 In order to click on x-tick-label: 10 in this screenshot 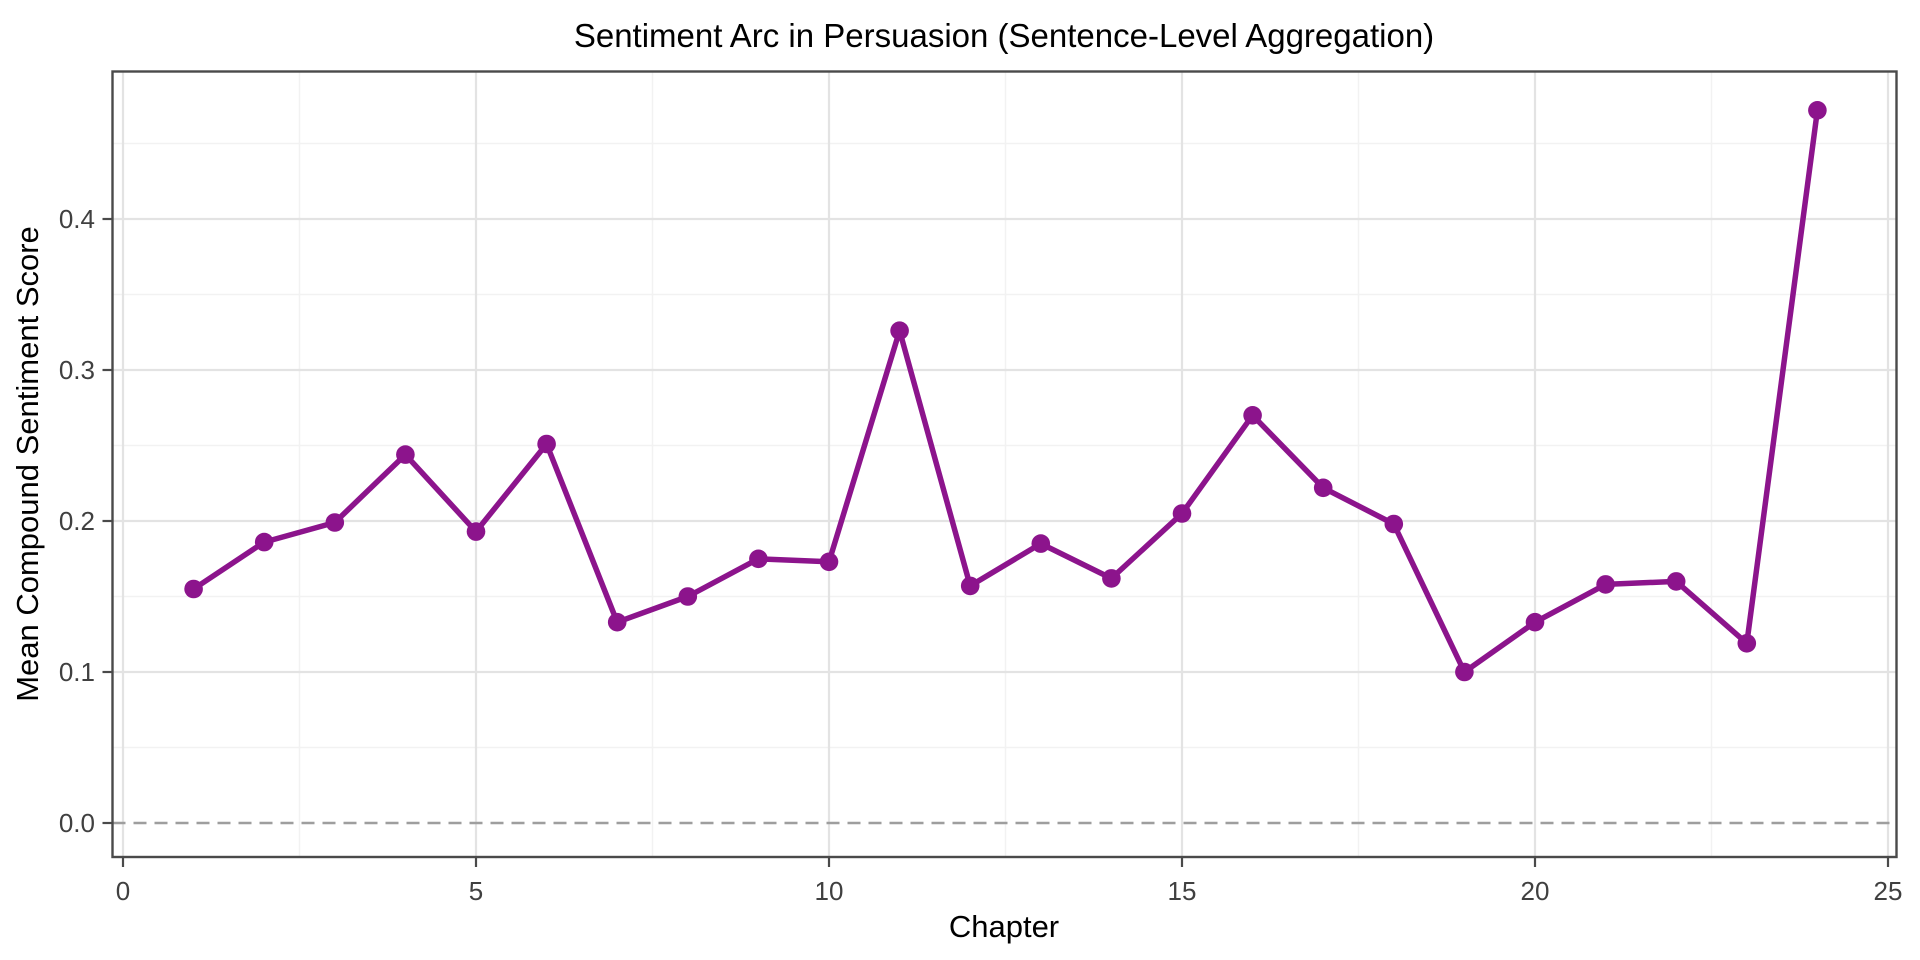, I will do `click(829, 891)`.